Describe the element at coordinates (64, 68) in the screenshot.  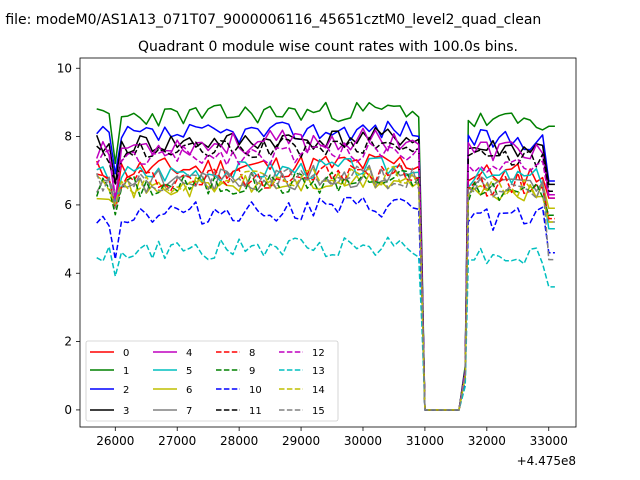
I see `y-tick-label: 10` at that location.